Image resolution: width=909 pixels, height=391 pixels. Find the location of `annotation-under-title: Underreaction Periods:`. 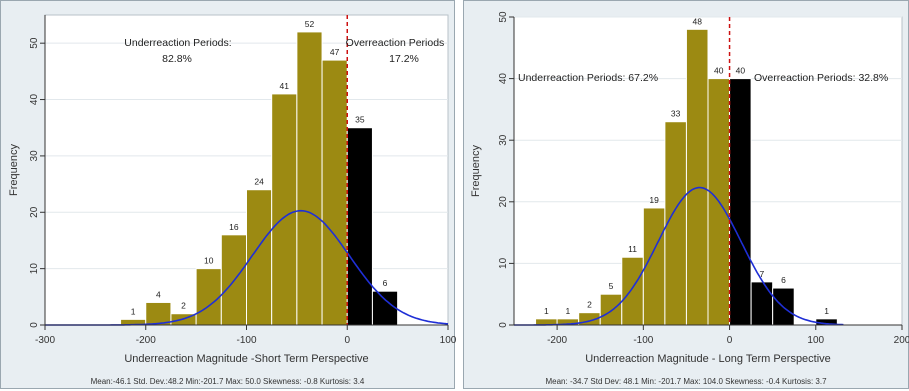

annotation-under-title: Underreaction Periods: is located at coordinates (177, 43).